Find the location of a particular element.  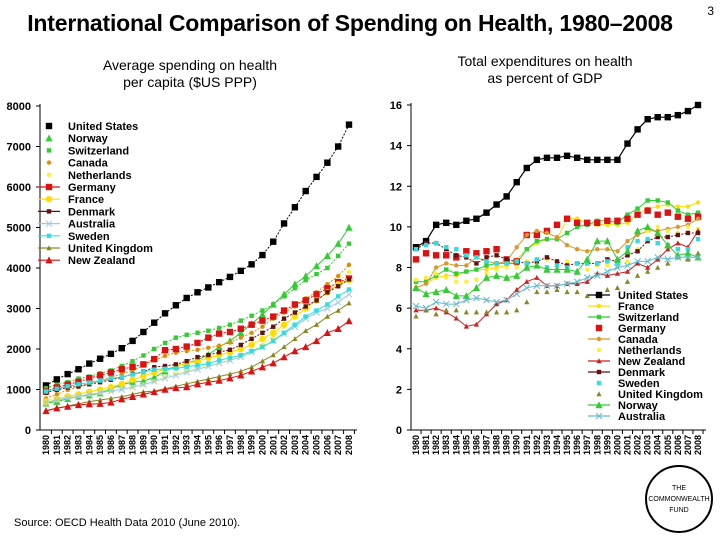

right-legend-swatch-marker is located at coordinates (599, 339).